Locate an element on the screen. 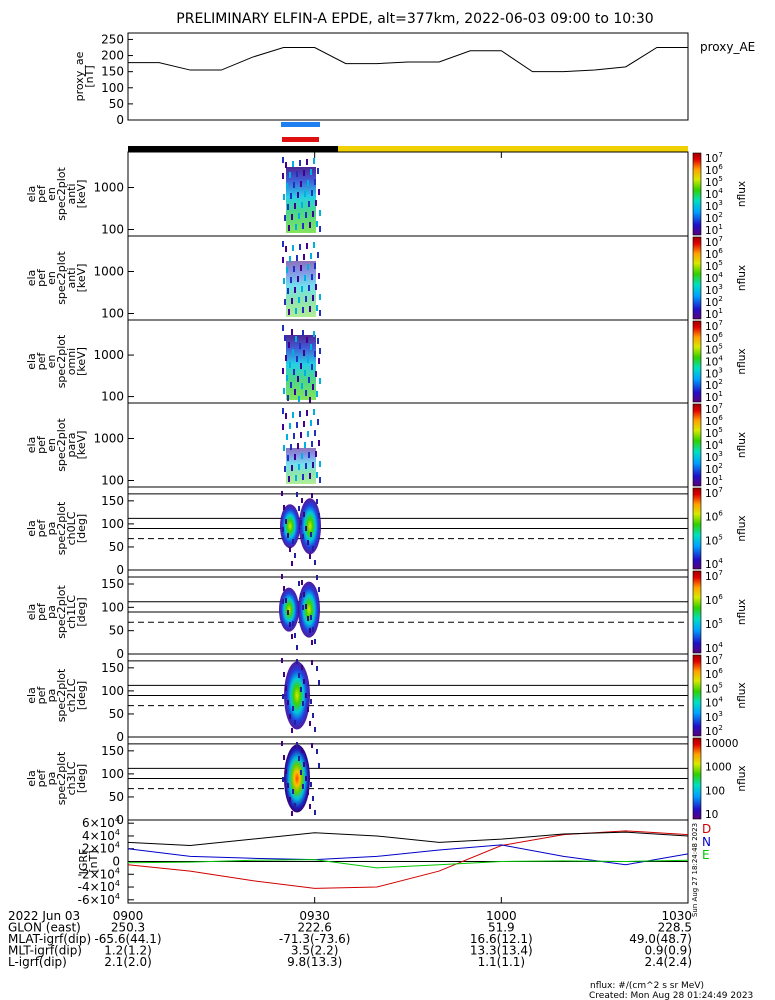  proxy-ae-ytick-label: 100 is located at coordinates (112, 88).